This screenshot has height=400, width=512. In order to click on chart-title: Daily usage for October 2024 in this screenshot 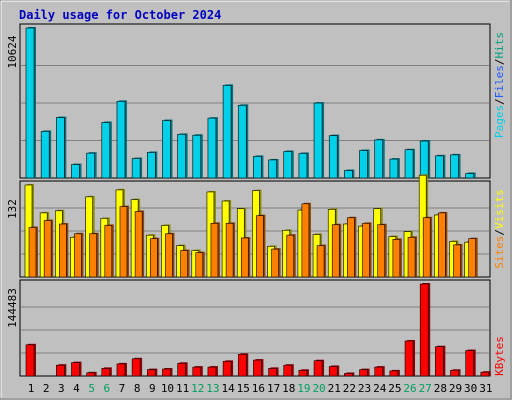, I will do `click(120, 15)`.